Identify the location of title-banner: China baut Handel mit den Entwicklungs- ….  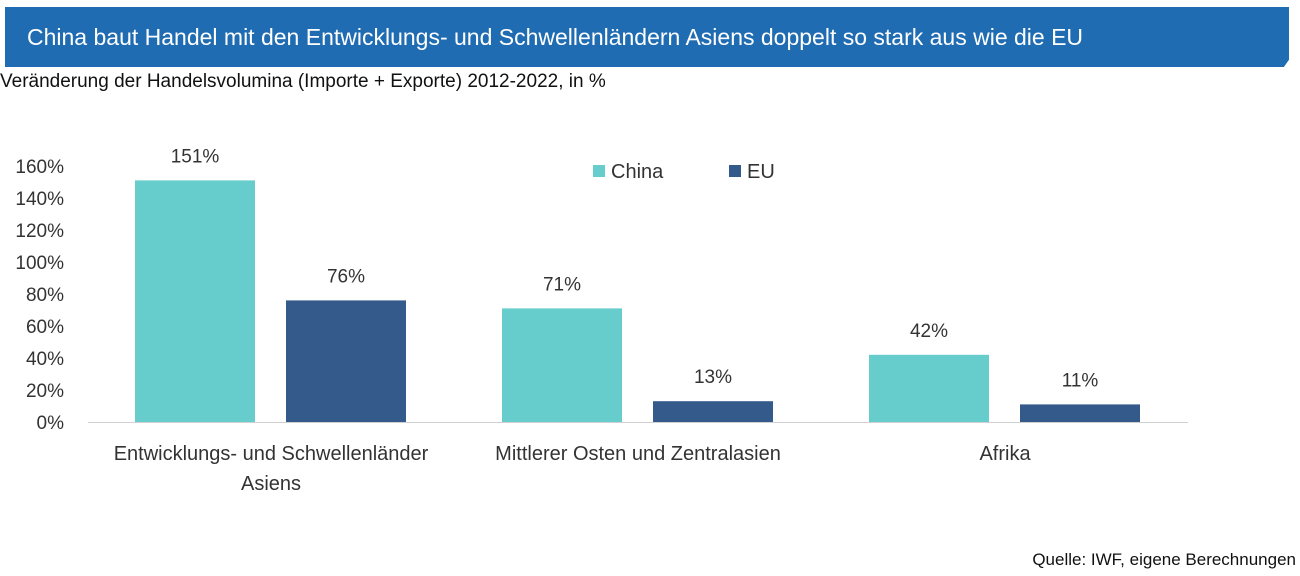
(647, 37).